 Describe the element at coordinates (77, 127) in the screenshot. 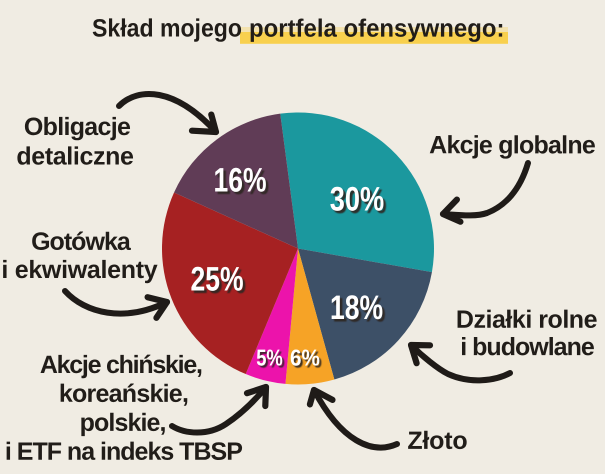

I see `svg-text: Obligacje` at that location.